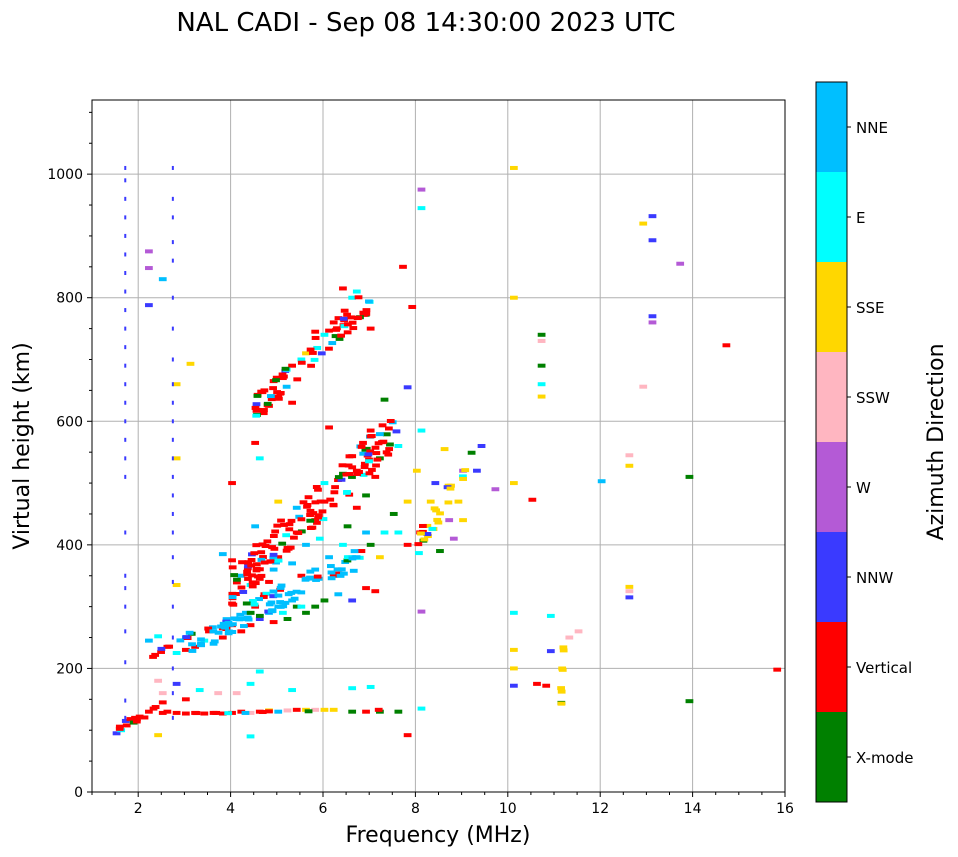  Describe the element at coordinates (872, 128) in the screenshot. I see `colorbar-tick-label: NNE` at that location.